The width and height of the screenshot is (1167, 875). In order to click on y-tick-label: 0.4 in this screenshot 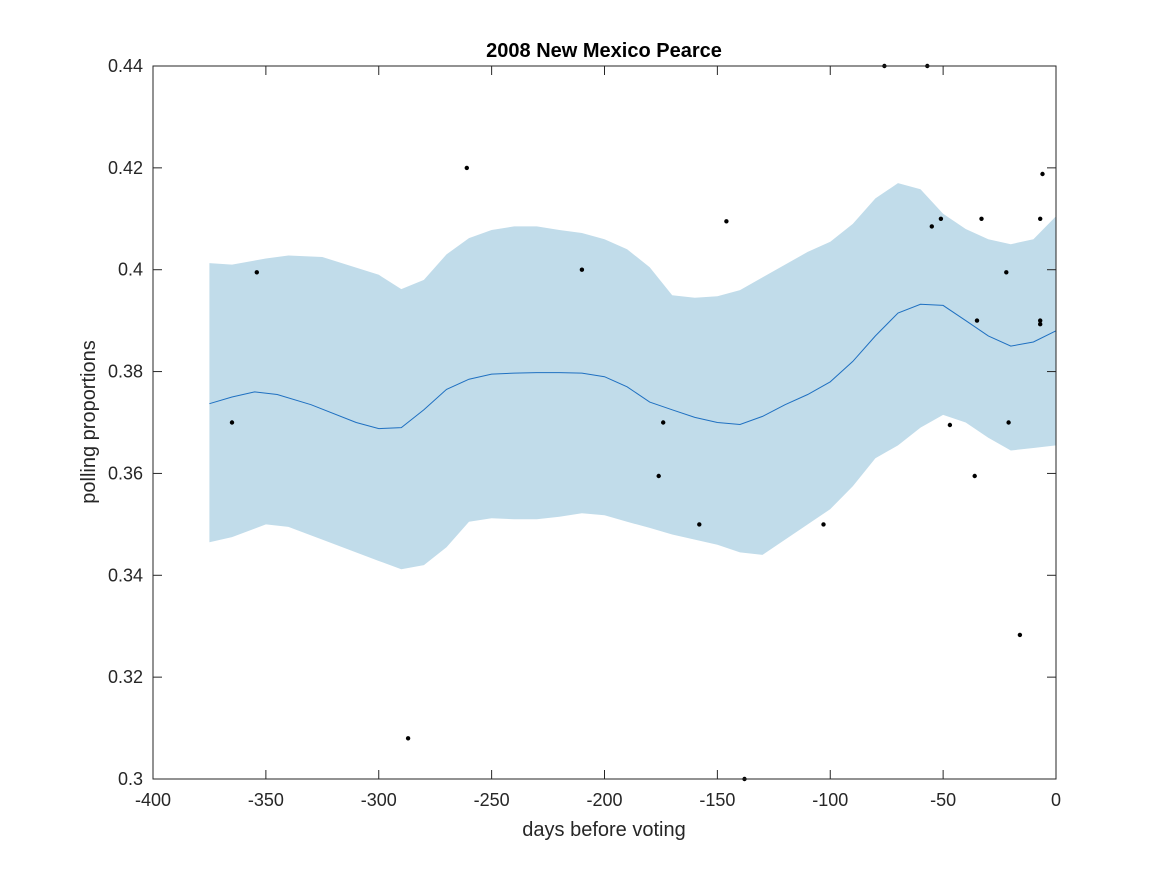, I will do `click(130, 270)`.